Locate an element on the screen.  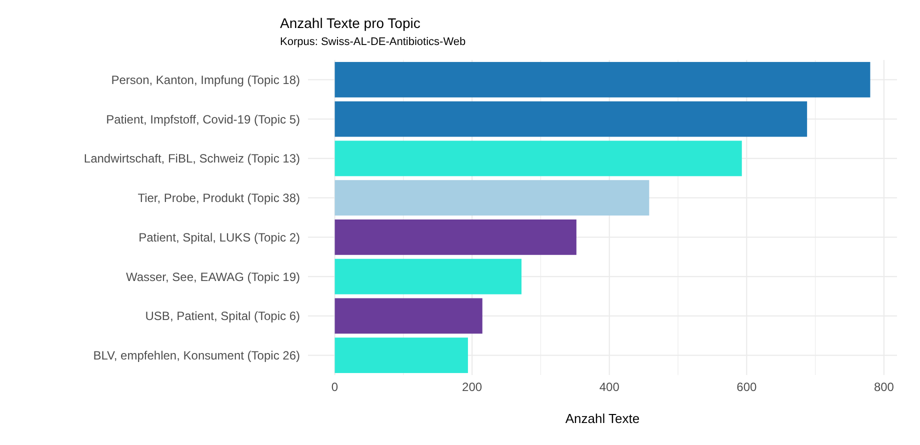
x-tick-label: 800 is located at coordinates (884, 387).